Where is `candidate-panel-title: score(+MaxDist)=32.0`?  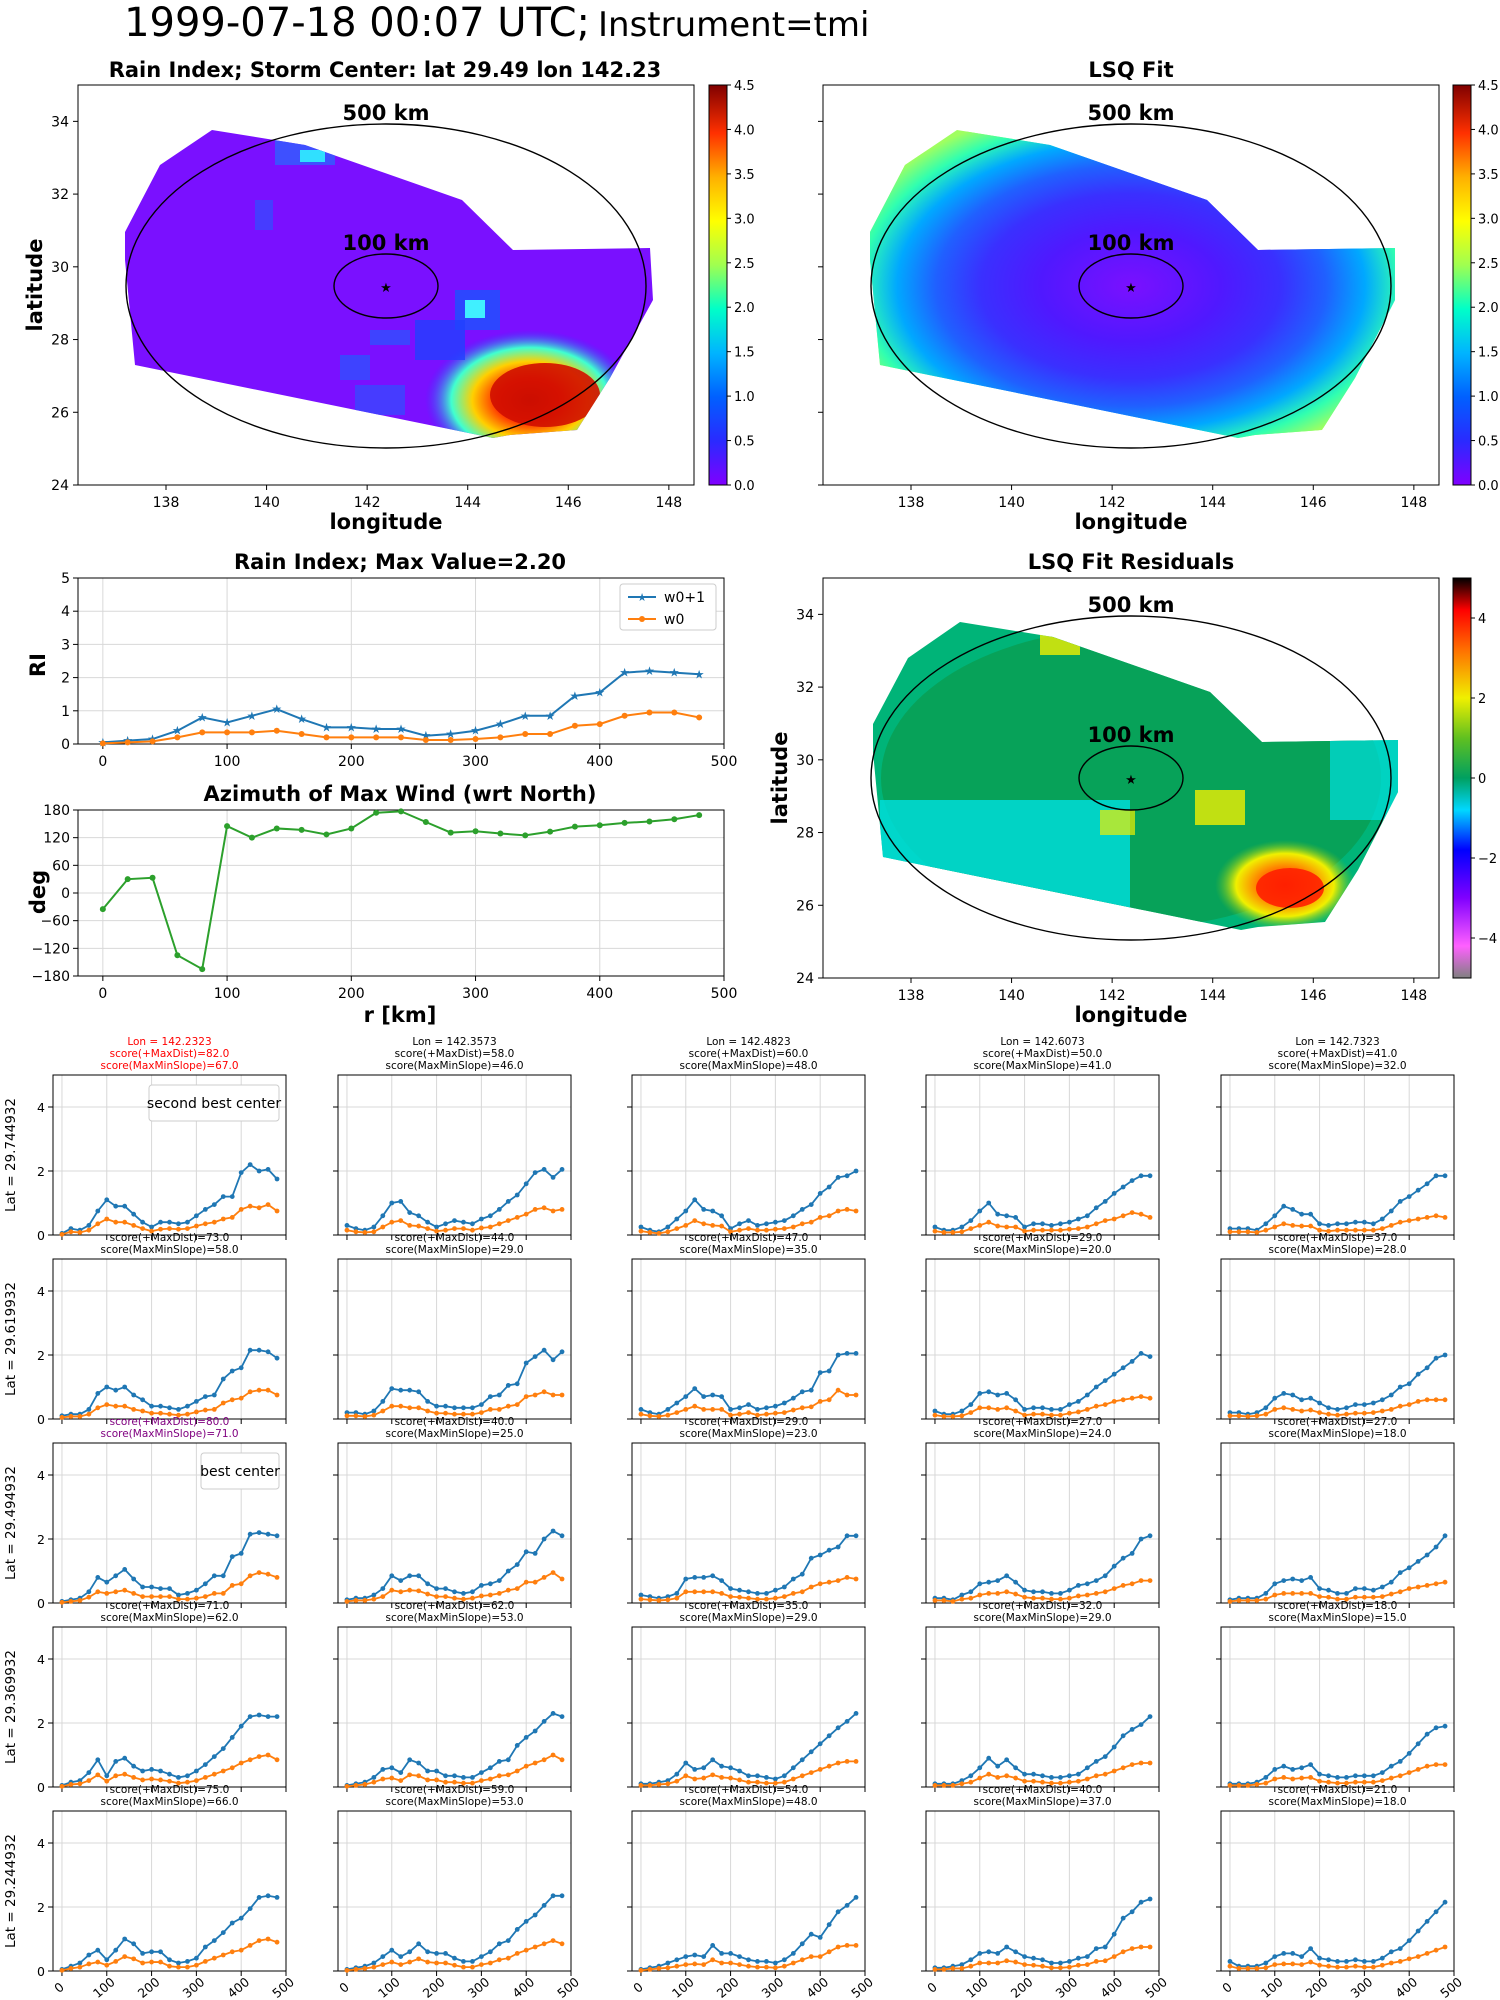
candidate-panel-title: score(+MaxDist)=32.0 is located at coordinates (1043, 1606).